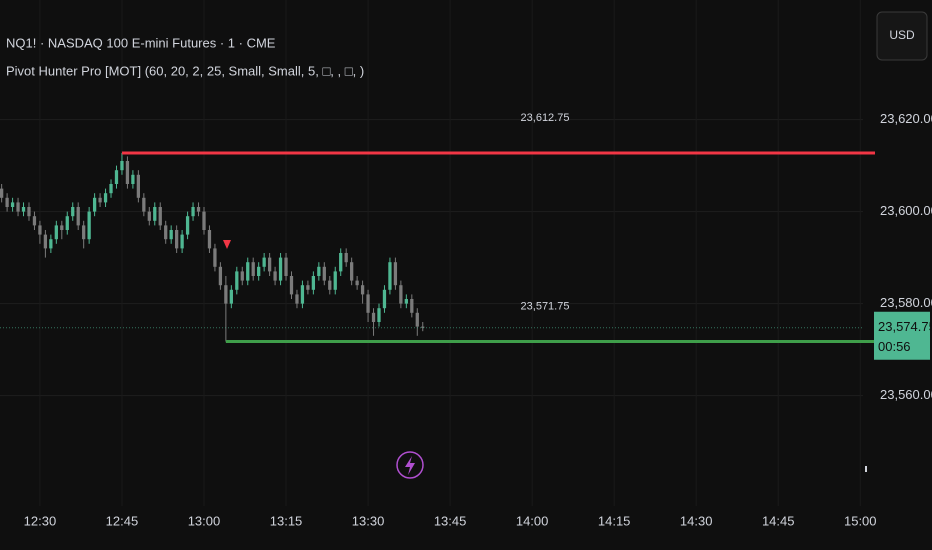  What do you see at coordinates (866, 469) in the screenshot?
I see `scroll-marker` at bounding box center [866, 469].